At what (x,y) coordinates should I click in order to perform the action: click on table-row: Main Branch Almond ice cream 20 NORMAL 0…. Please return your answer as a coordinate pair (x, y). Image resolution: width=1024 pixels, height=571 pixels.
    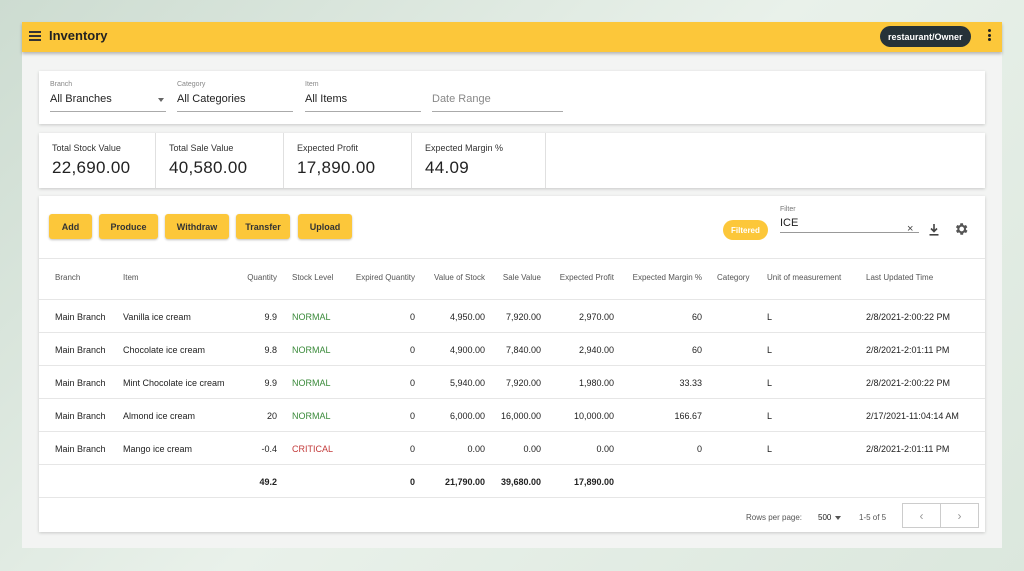
    Looking at the image, I should click on (512, 415).